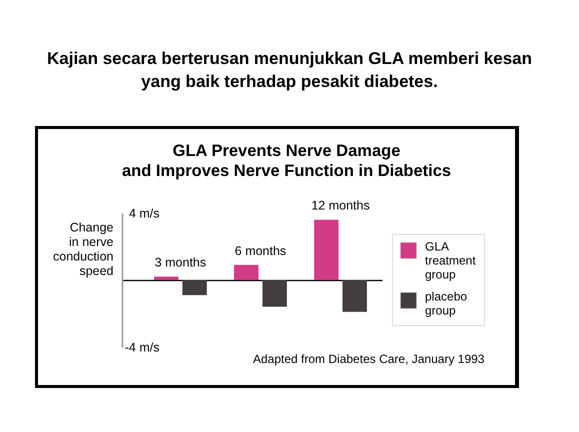  I want to click on x-tick-label: 12 months, so click(340, 205).